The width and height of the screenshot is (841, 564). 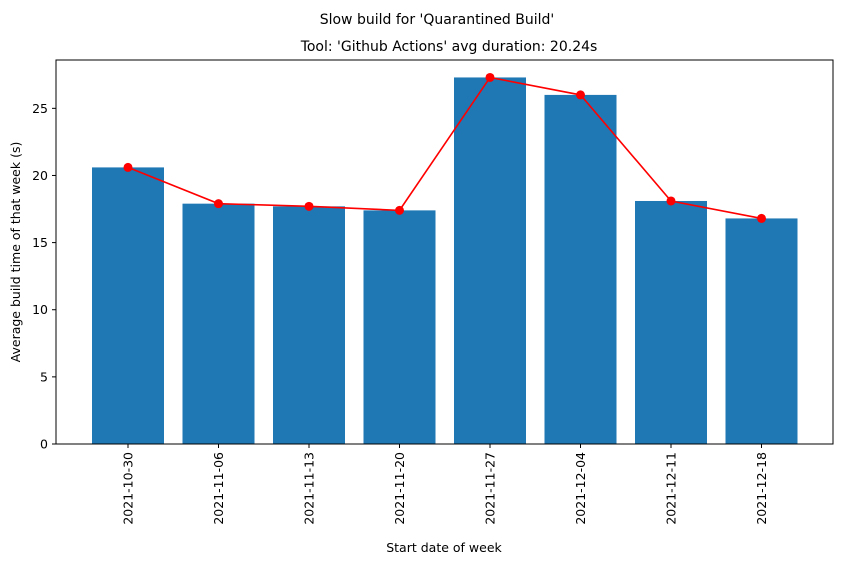 I want to click on x-tick-label-2021-10-30: 2021-10-30, so click(x=128, y=488).